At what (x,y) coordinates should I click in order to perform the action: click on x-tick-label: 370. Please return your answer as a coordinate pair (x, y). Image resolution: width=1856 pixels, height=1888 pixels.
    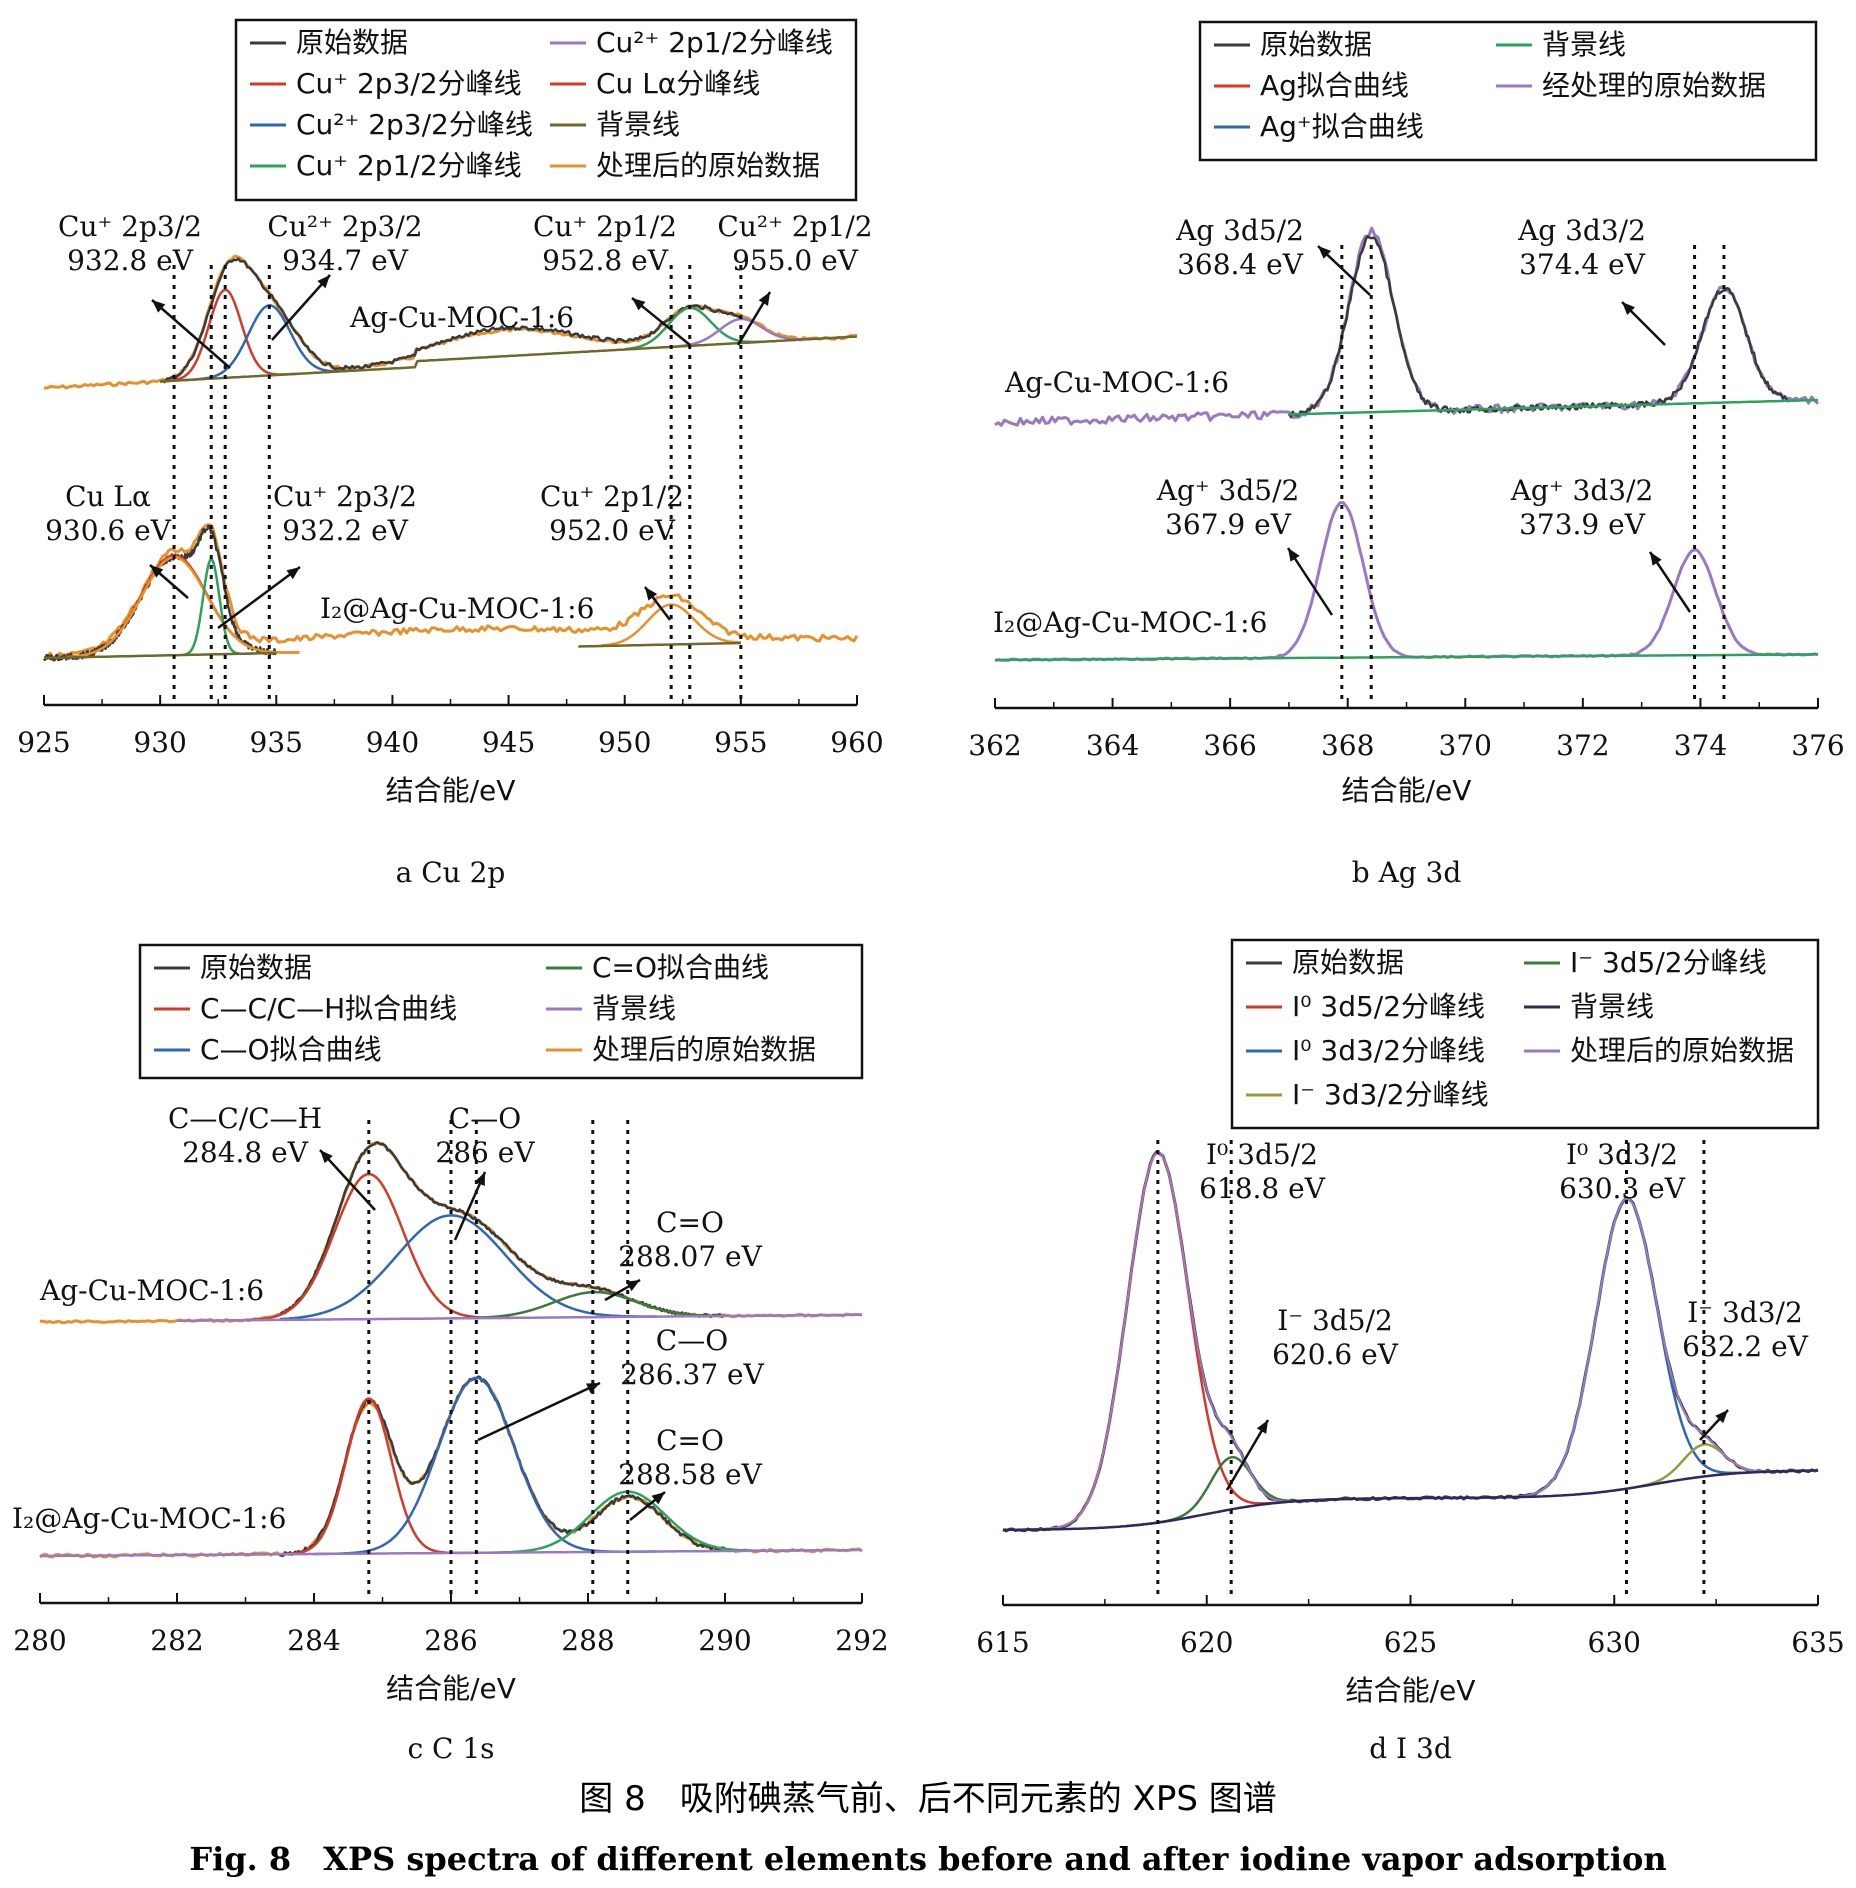
    Looking at the image, I should click on (1465, 745).